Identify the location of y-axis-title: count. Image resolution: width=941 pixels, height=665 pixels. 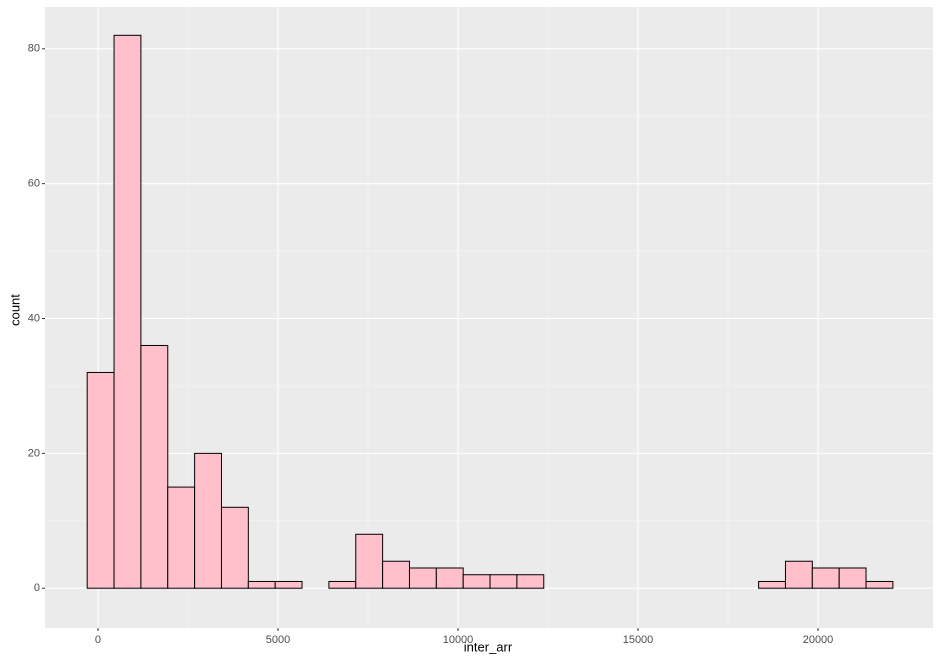
(14, 310).